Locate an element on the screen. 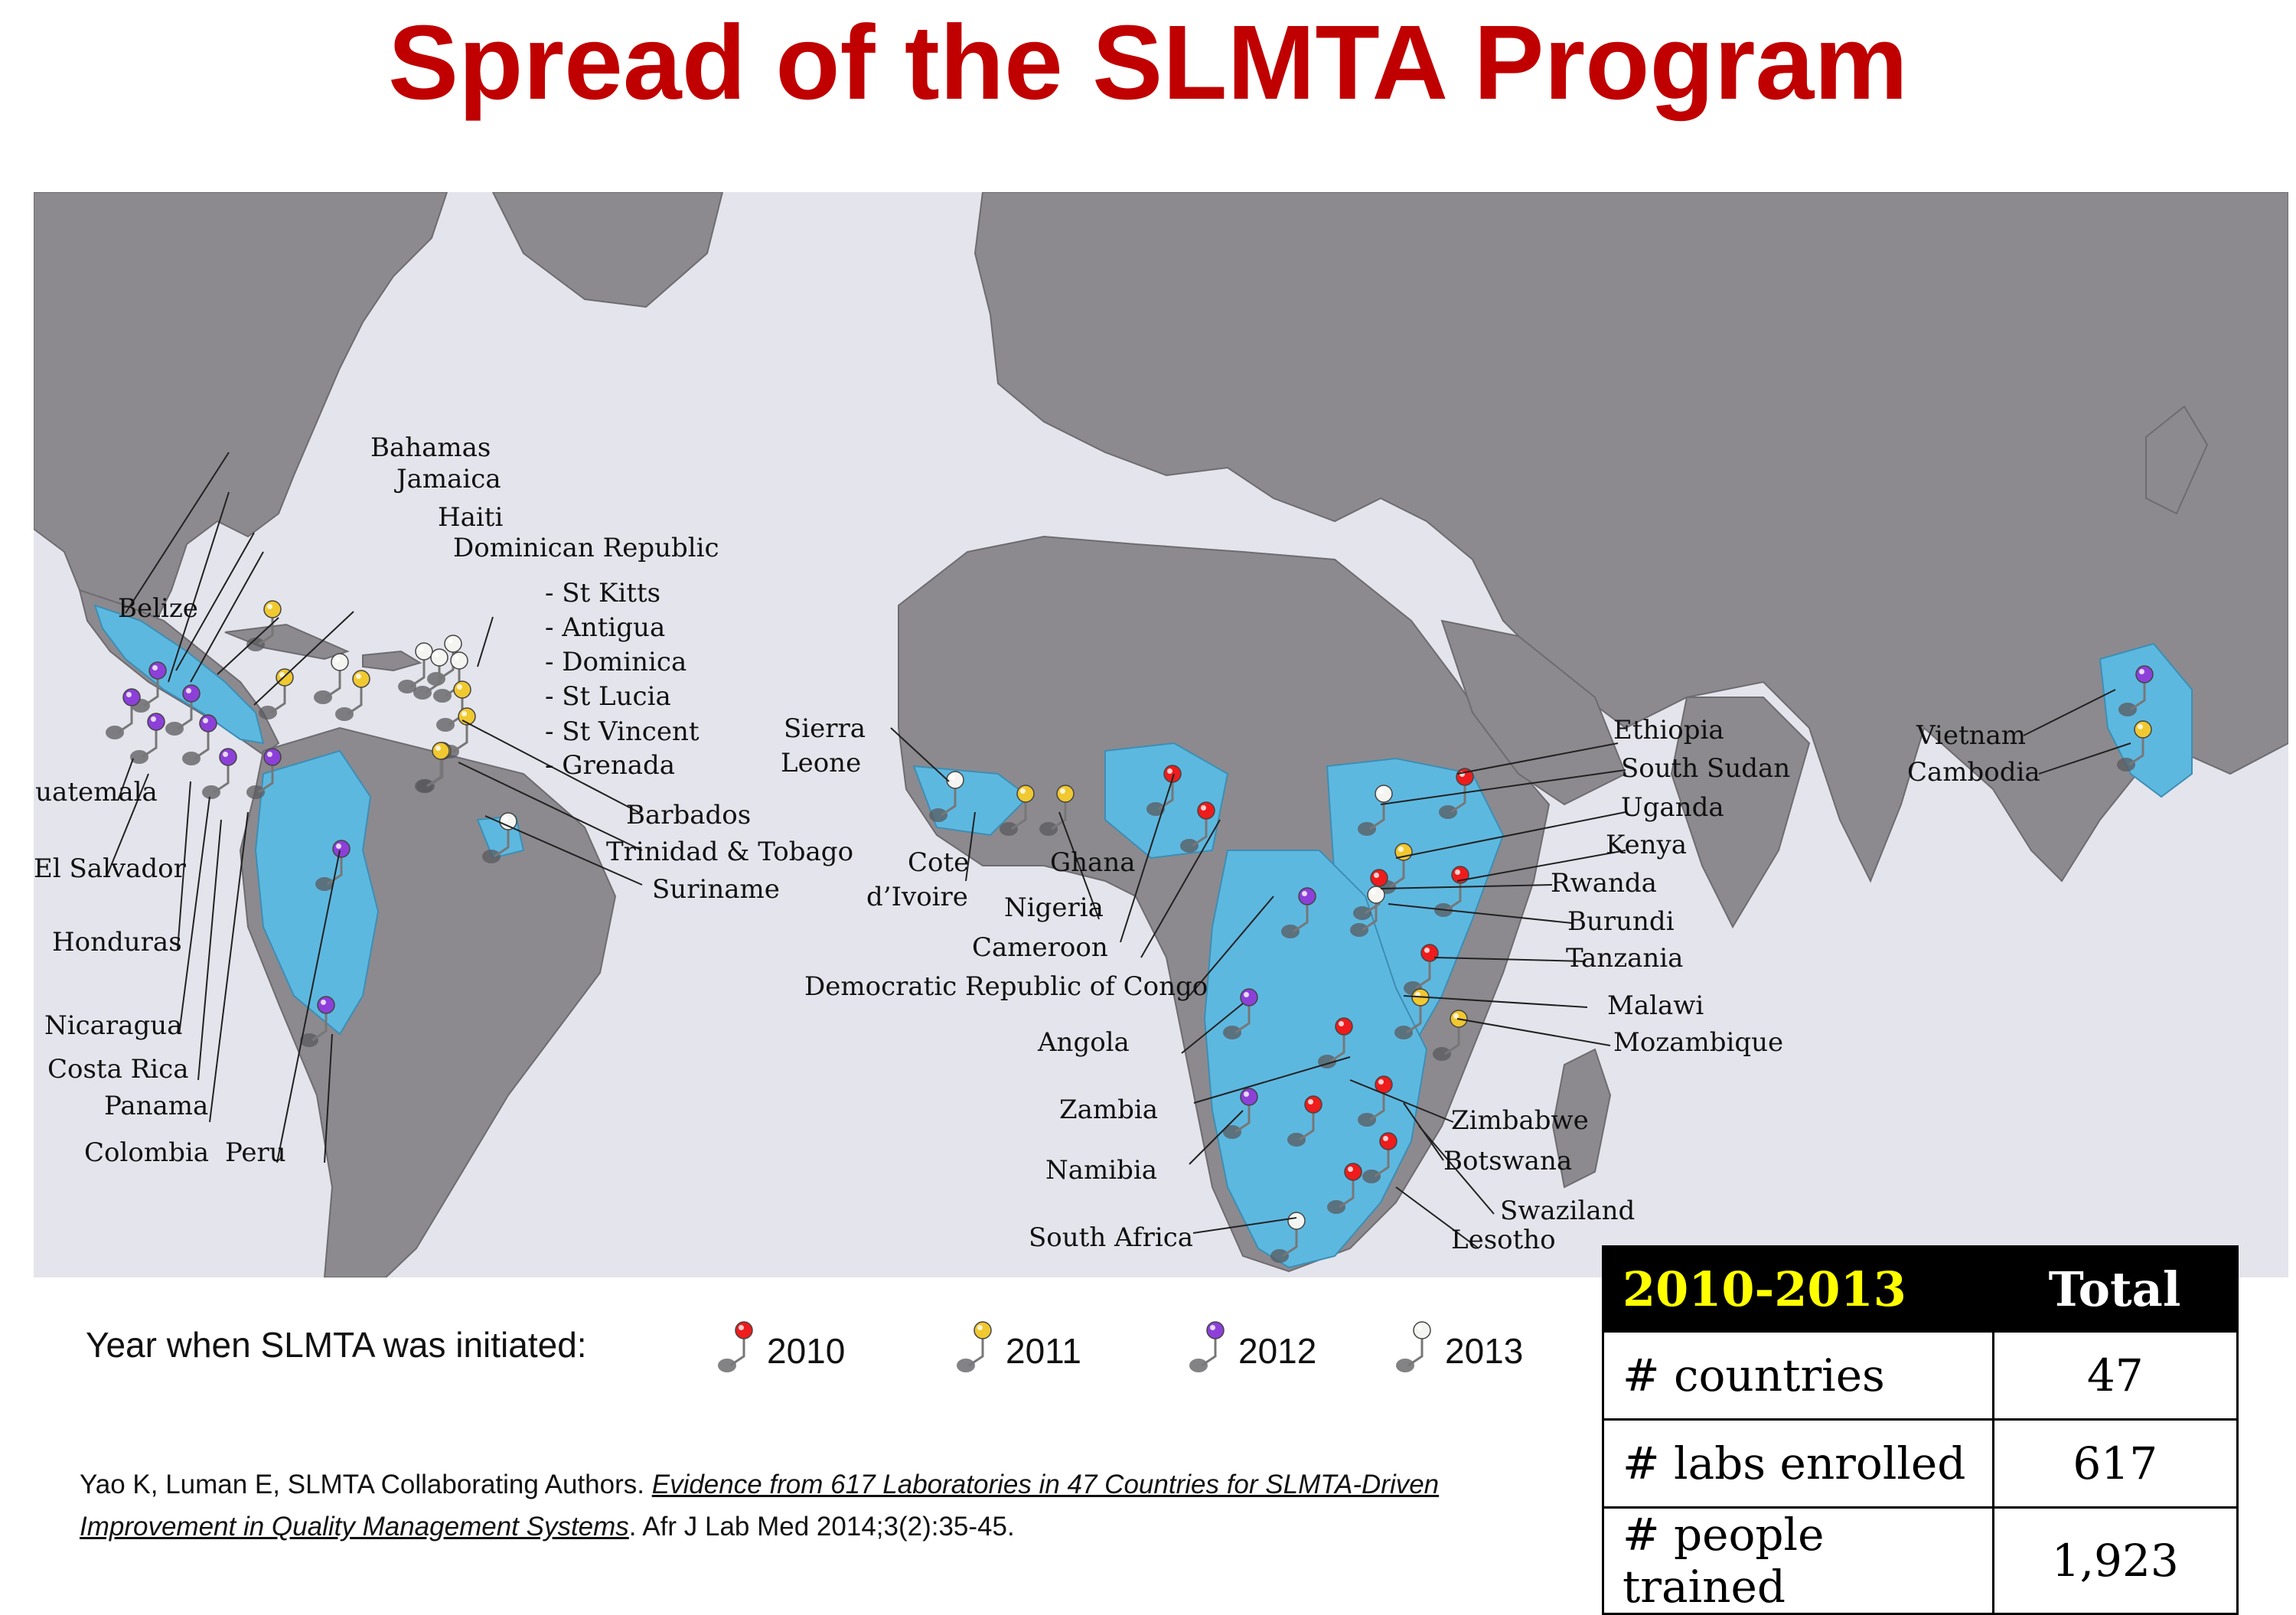 This screenshot has height=1615, width=2296. pin-burundi is located at coordinates (1367, 911).